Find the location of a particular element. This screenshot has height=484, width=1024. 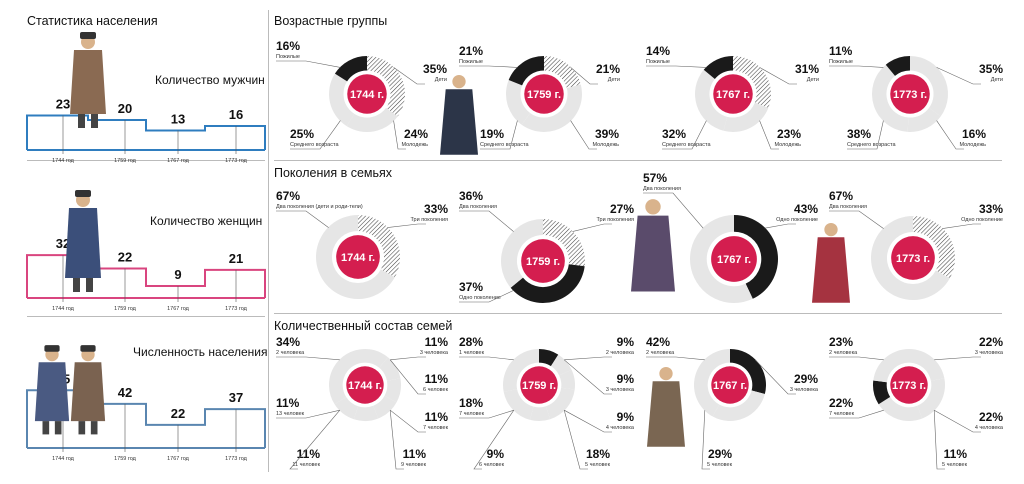

slice-label: Два поколения is located at coordinates (478, 207).